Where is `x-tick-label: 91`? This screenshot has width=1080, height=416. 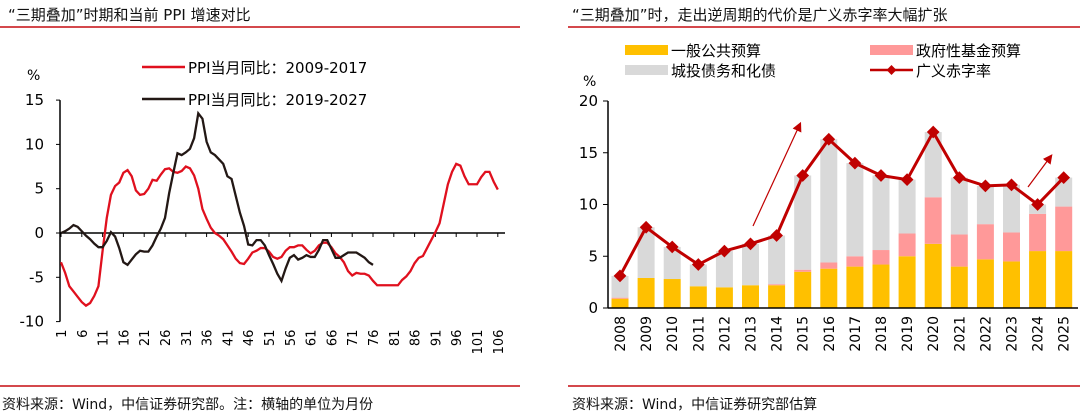 x-tick-label: 91 is located at coordinates (436, 338).